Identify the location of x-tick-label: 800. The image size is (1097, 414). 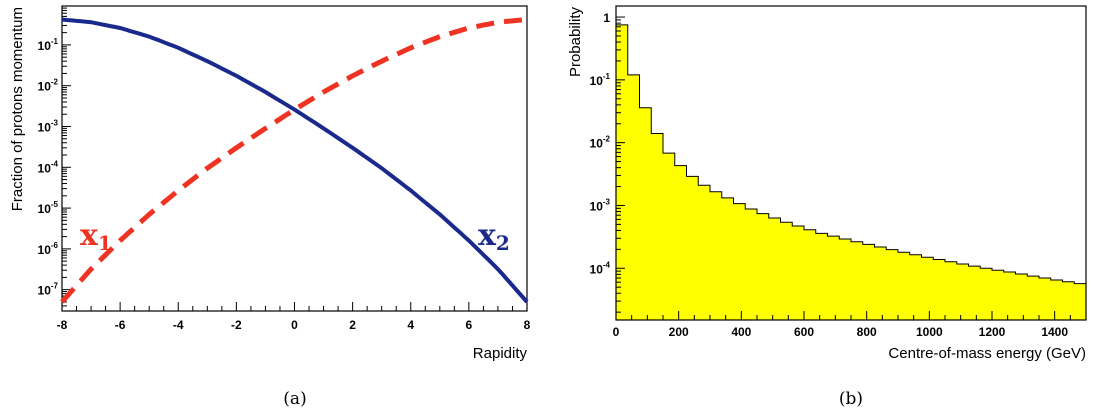
(867, 332).